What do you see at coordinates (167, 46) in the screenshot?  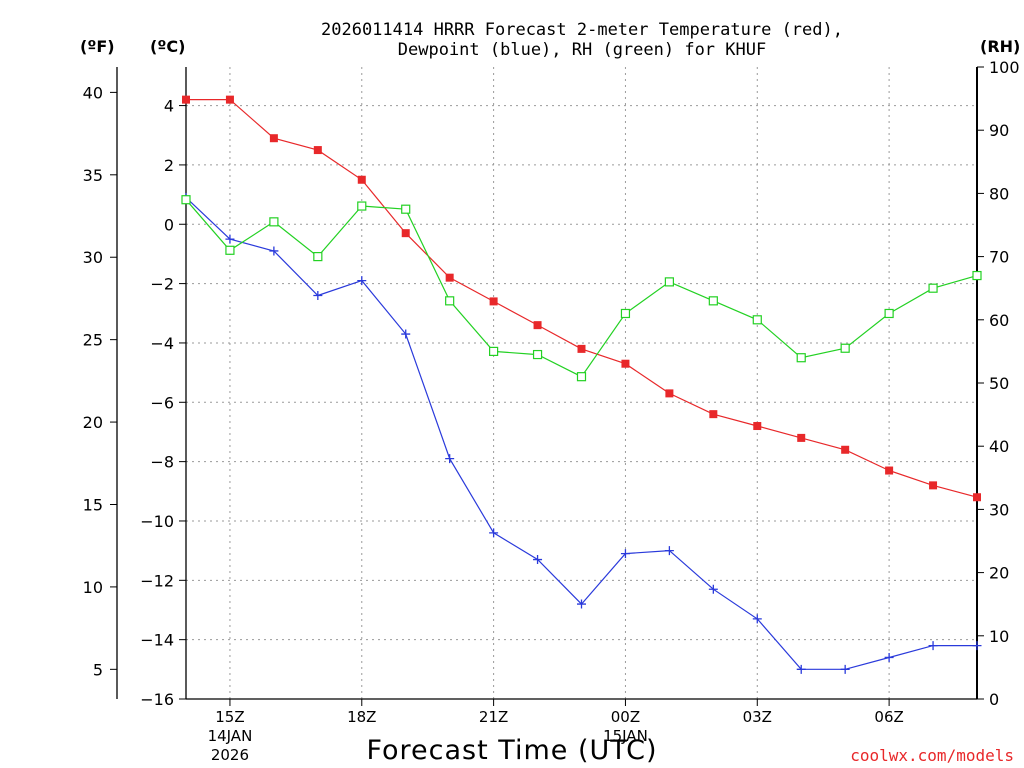 I see `celsius-unit-label: (ºC)` at bounding box center [167, 46].